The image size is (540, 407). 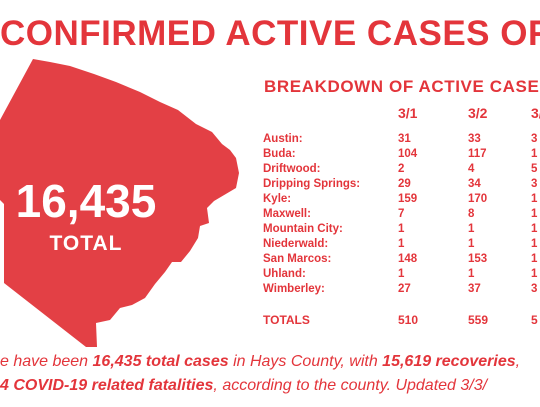 What do you see at coordinates (471, 214) in the screenshot?
I see `cases-3-2: 8` at bounding box center [471, 214].